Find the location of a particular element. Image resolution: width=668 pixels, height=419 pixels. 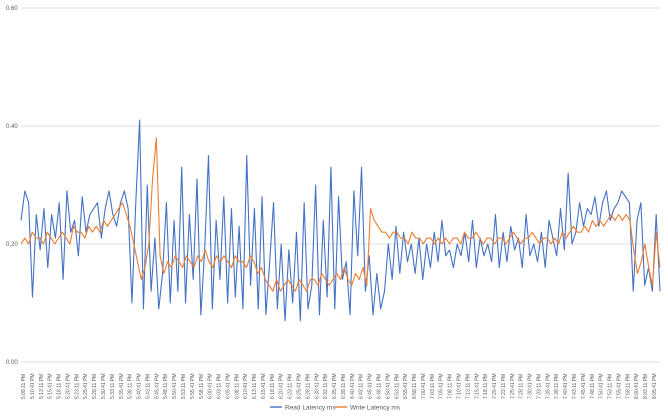

x-tick-label: 5:20:41 PM is located at coordinates (68, 386).